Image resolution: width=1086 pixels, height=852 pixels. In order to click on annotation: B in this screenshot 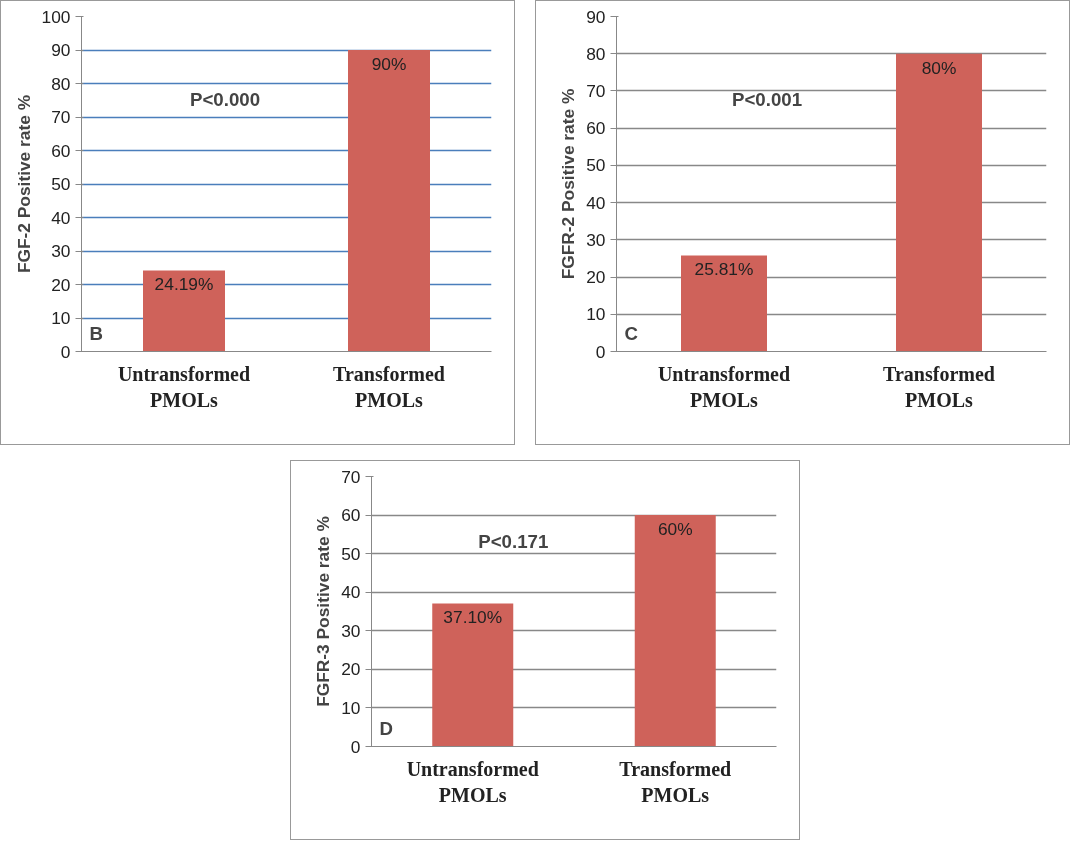, I will do `click(96, 333)`.